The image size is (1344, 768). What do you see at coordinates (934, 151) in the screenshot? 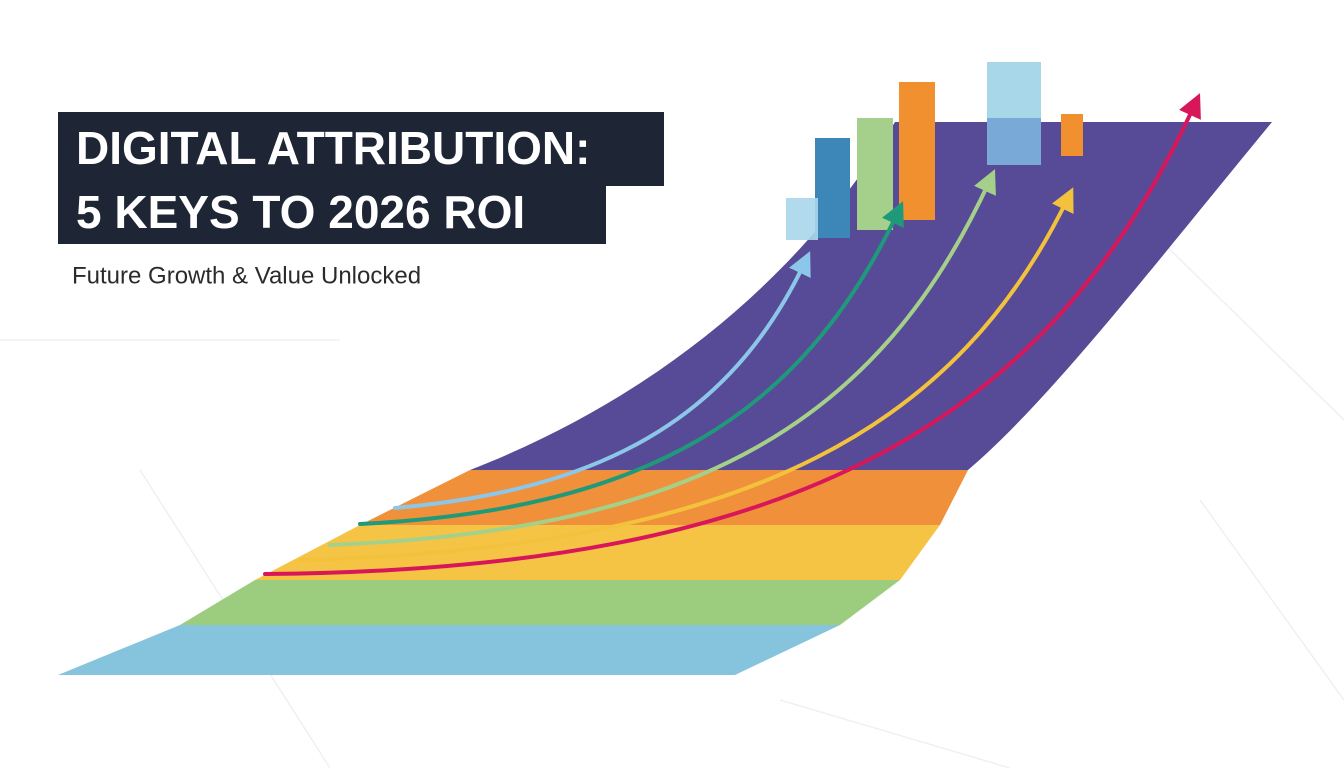
I see `bars` at bounding box center [934, 151].